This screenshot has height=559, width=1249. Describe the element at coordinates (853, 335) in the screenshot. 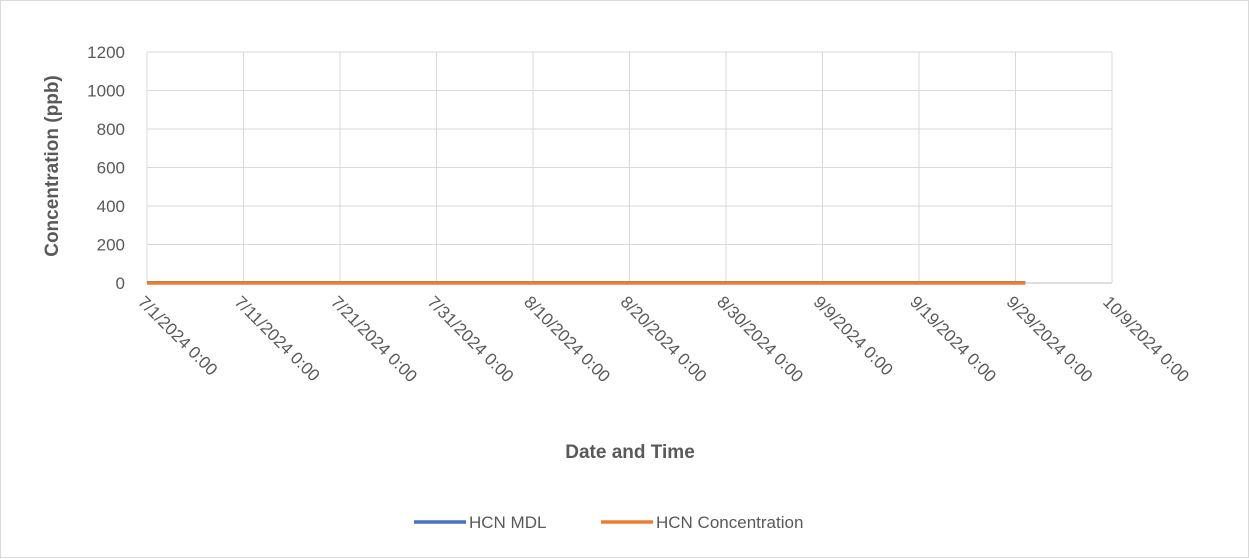

I see `x-tick-label: 9/9/2024 0:00` at that location.